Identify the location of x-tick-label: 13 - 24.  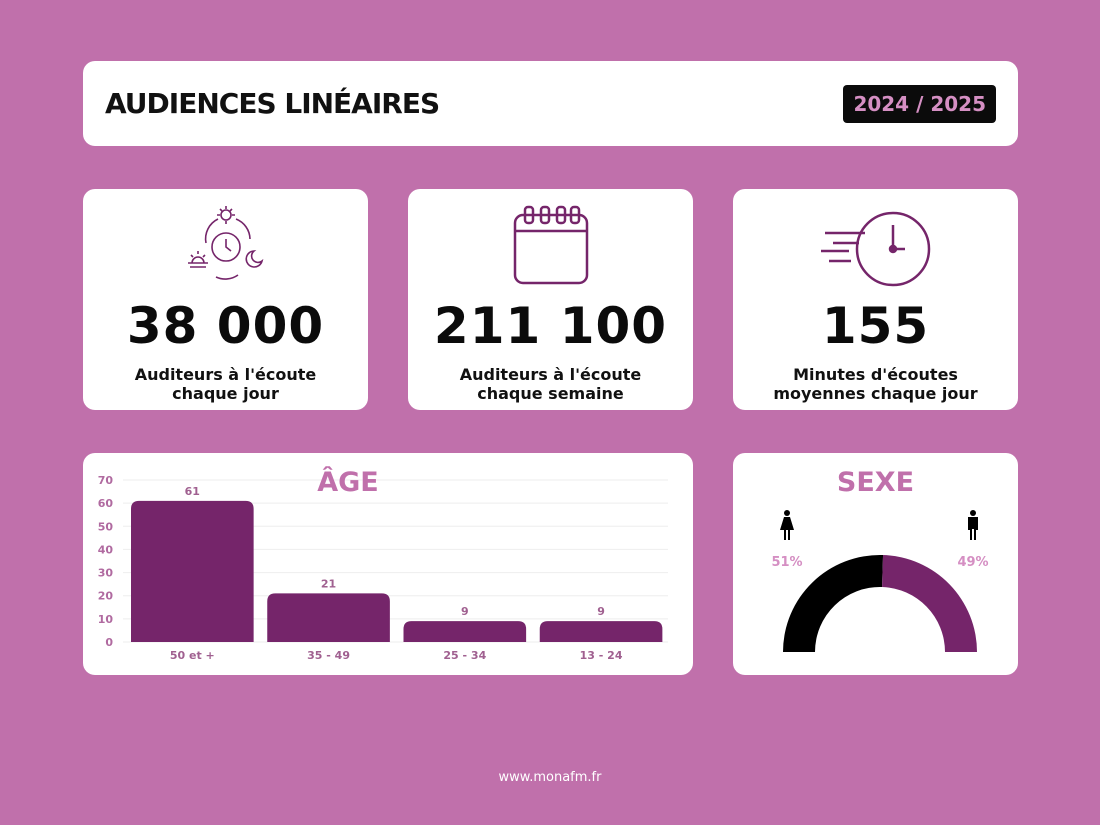
(601, 655).